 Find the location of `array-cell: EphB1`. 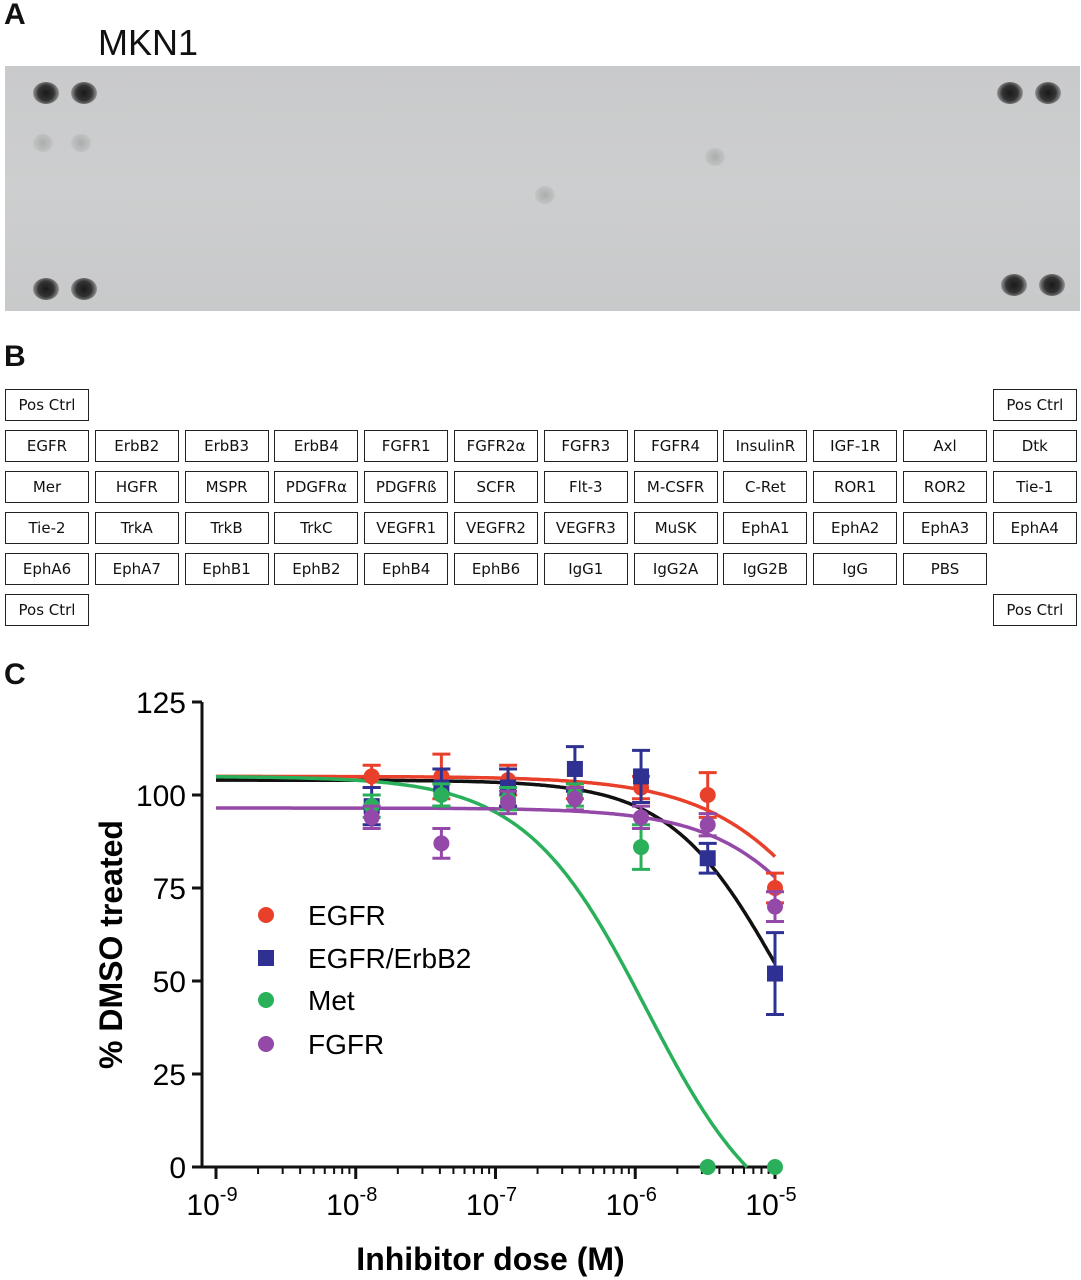

array-cell: EphB1 is located at coordinates (226, 569).